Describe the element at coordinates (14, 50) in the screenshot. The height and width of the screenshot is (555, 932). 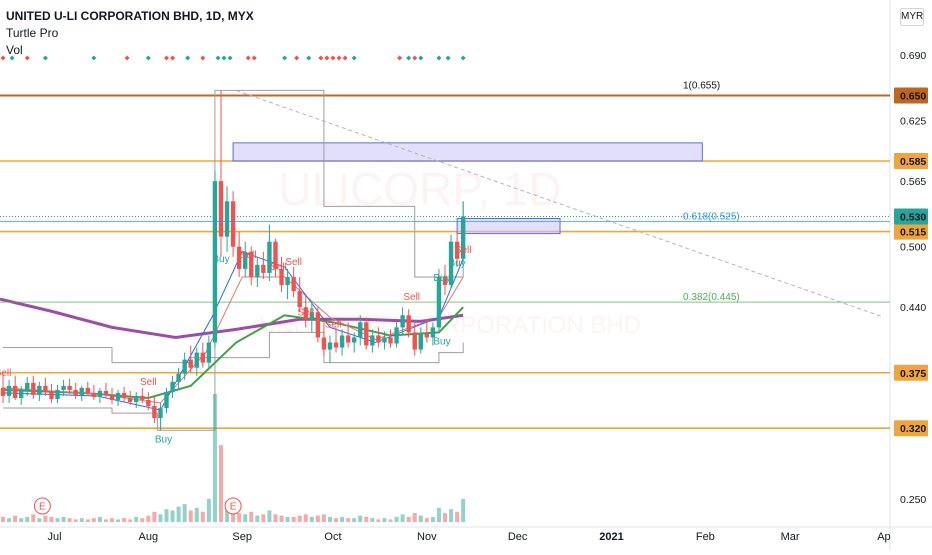
I see `indicator-volume: Vol` at that location.